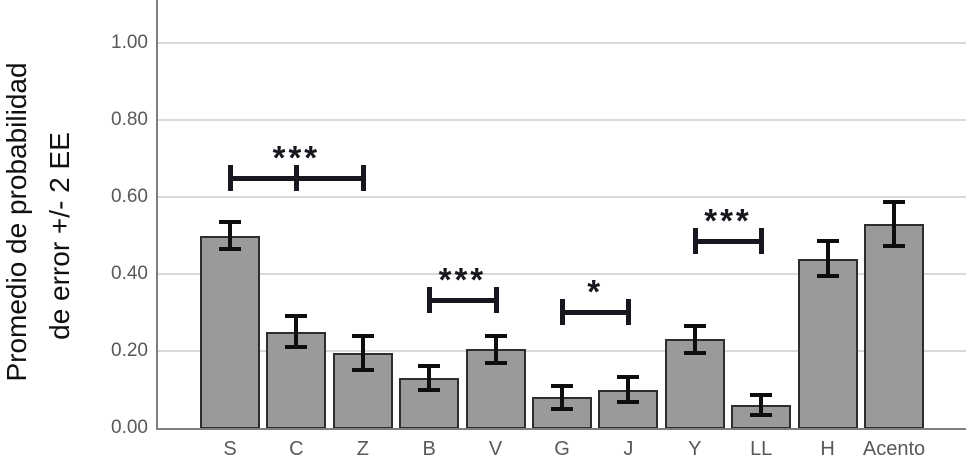 The width and height of the screenshot is (970, 468). I want to click on y-axis-title-line2: de error +/- 2 EE, so click(59, 236).